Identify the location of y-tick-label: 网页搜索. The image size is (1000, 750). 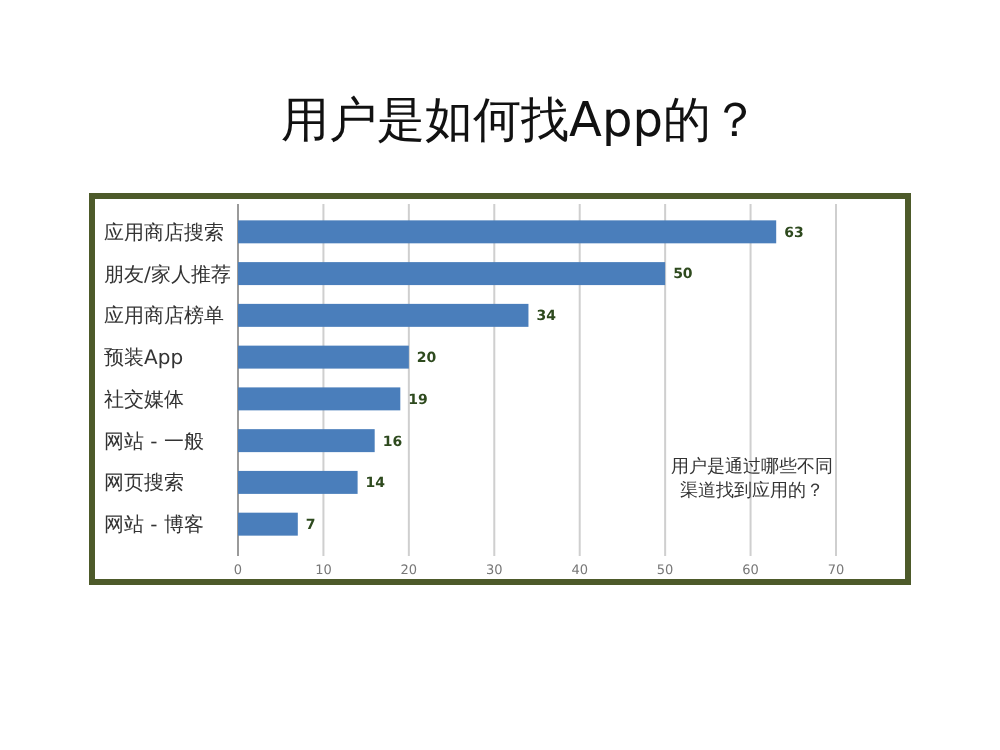
(144, 483).